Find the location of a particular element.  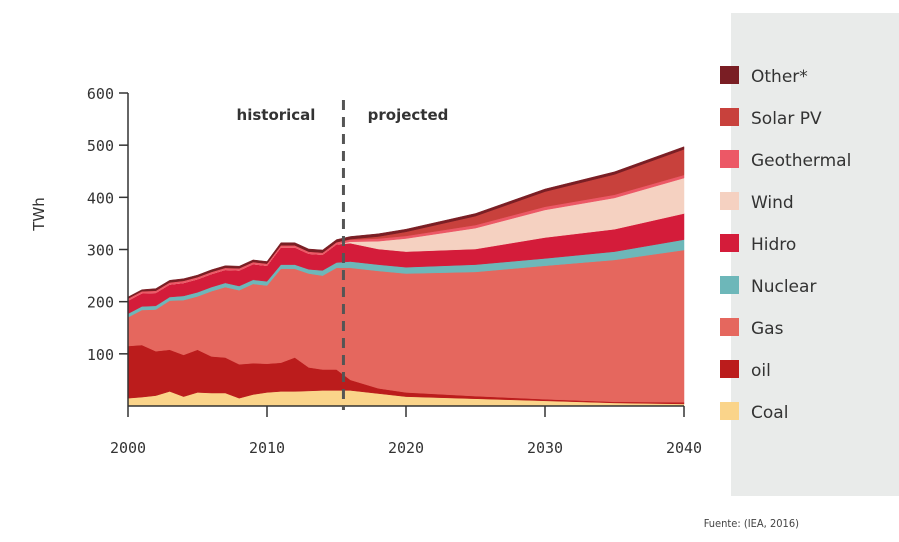

y-tick-label: 400 is located at coordinates (100, 198).